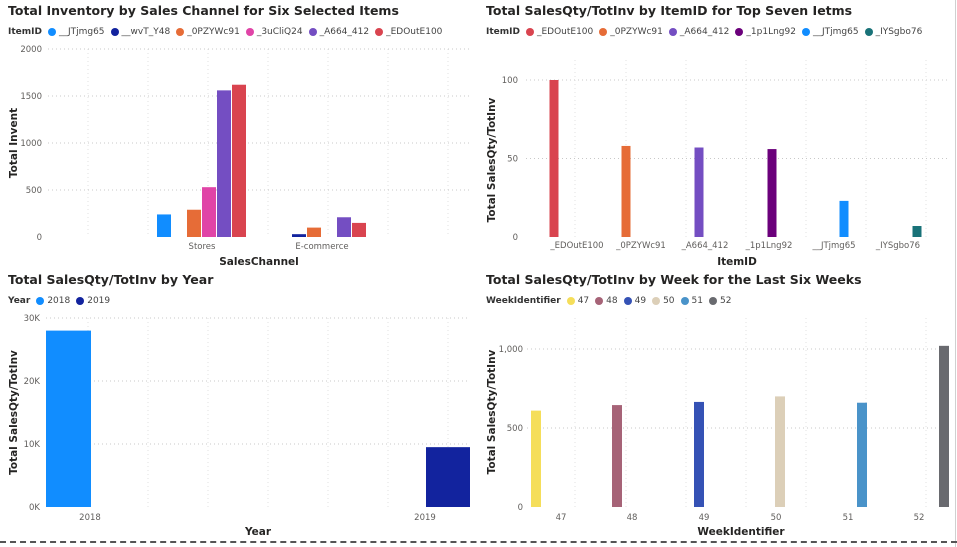  I want to click on x-tick-label: 2018, so click(90, 518).